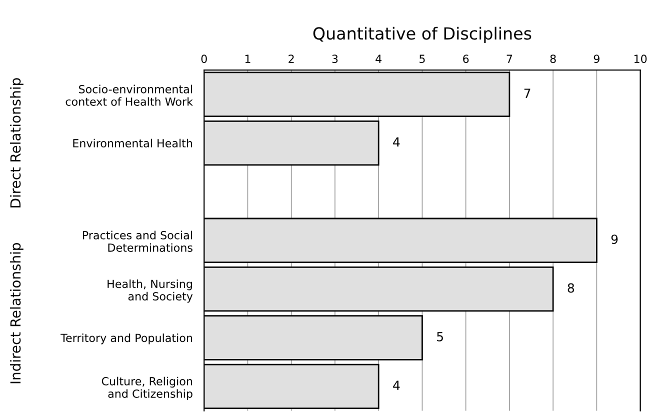 The width and height of the screenshot is (667, 412). I want to click on x-tick-label: 5, so click(422, 59).